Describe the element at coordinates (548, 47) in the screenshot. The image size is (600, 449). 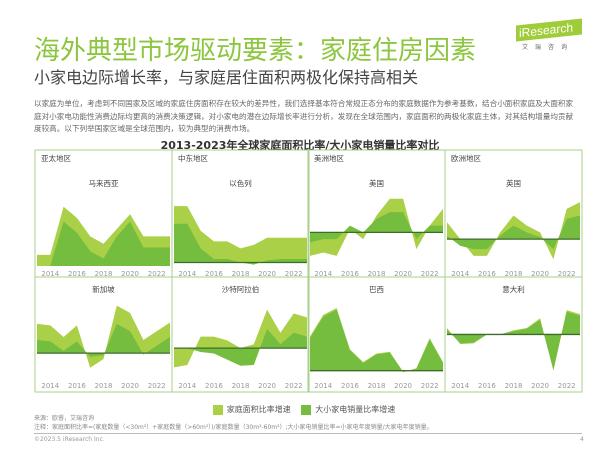
I see `logo-cn: 艾瑞咨询` at that location.